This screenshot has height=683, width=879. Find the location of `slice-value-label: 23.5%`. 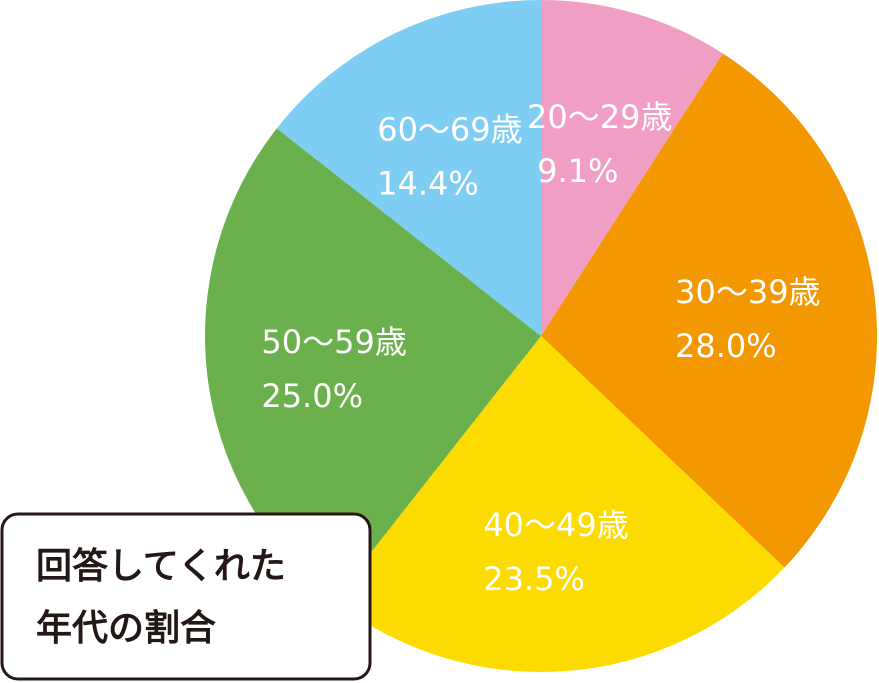

slice-value-label: 23.5% is located at coordinates (534, 579).